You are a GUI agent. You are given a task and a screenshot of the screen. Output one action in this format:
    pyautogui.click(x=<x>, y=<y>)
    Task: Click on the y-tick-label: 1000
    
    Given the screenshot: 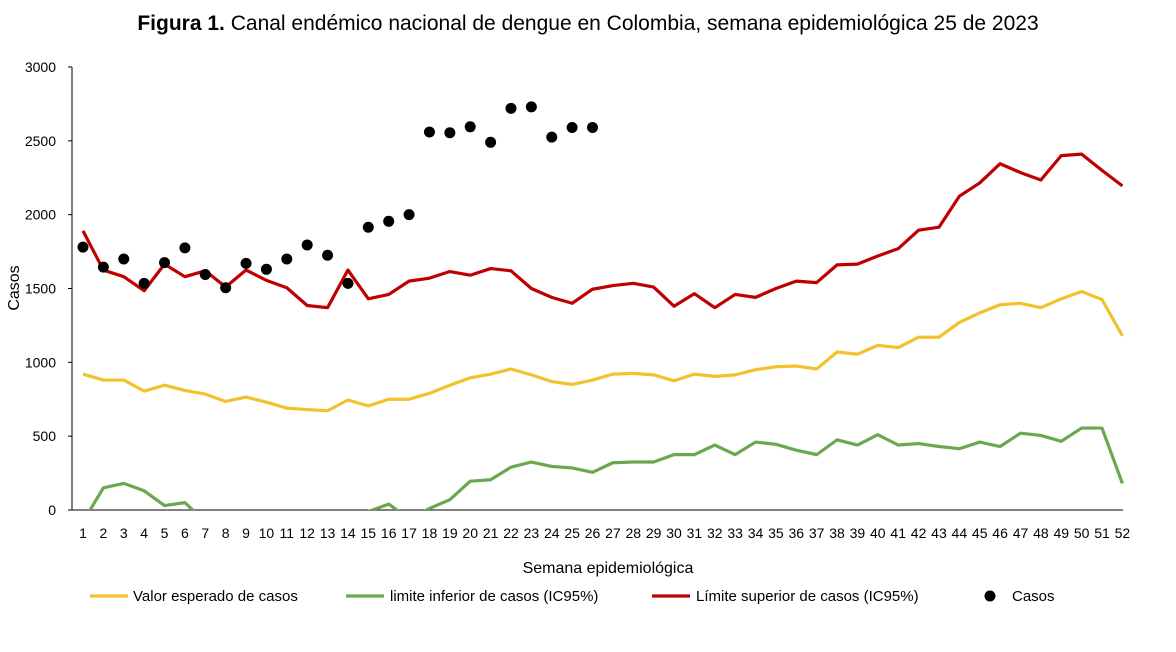 What is the action you would take?
    pyautogui.click(x=40, y=362)
    